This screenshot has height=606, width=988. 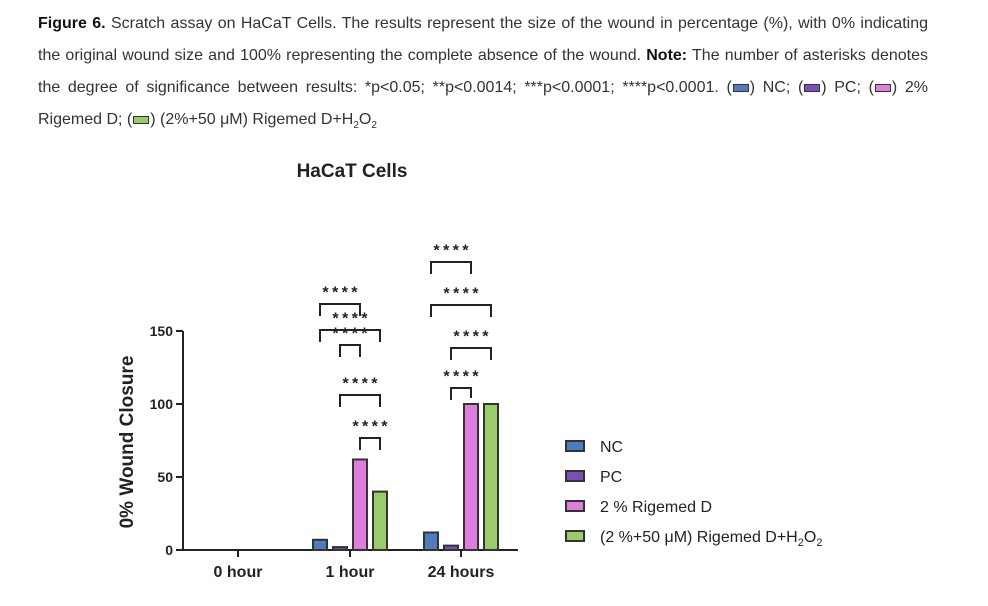 What do you see at coordinates (141, 119) in the screenshot?
I see `rigemed-h2o2-swatch` at bounding box center [141, 119].